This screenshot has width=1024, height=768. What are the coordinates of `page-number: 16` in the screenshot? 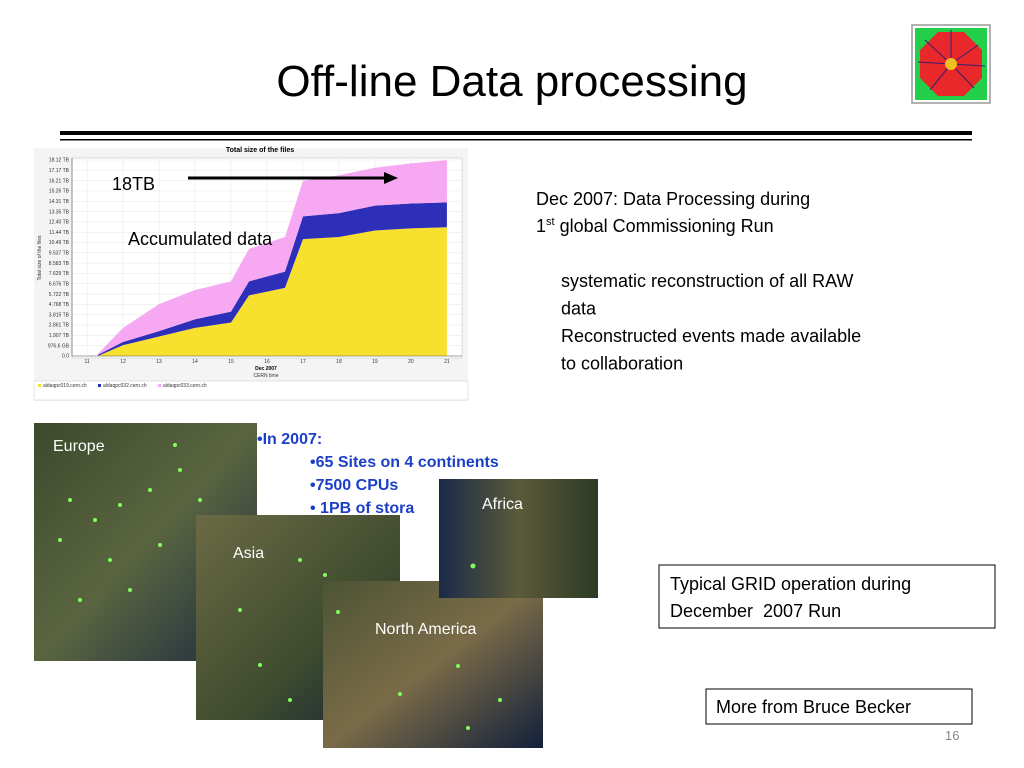 It's located at (952, 735).